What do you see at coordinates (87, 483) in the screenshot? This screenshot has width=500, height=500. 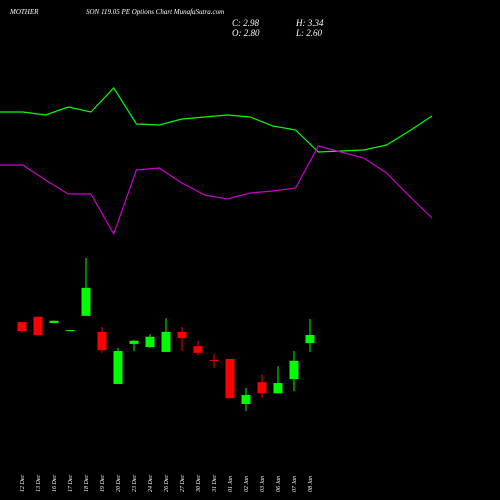 I see `x-tick-label: 18 Dec` at bounding box center [87, 483].